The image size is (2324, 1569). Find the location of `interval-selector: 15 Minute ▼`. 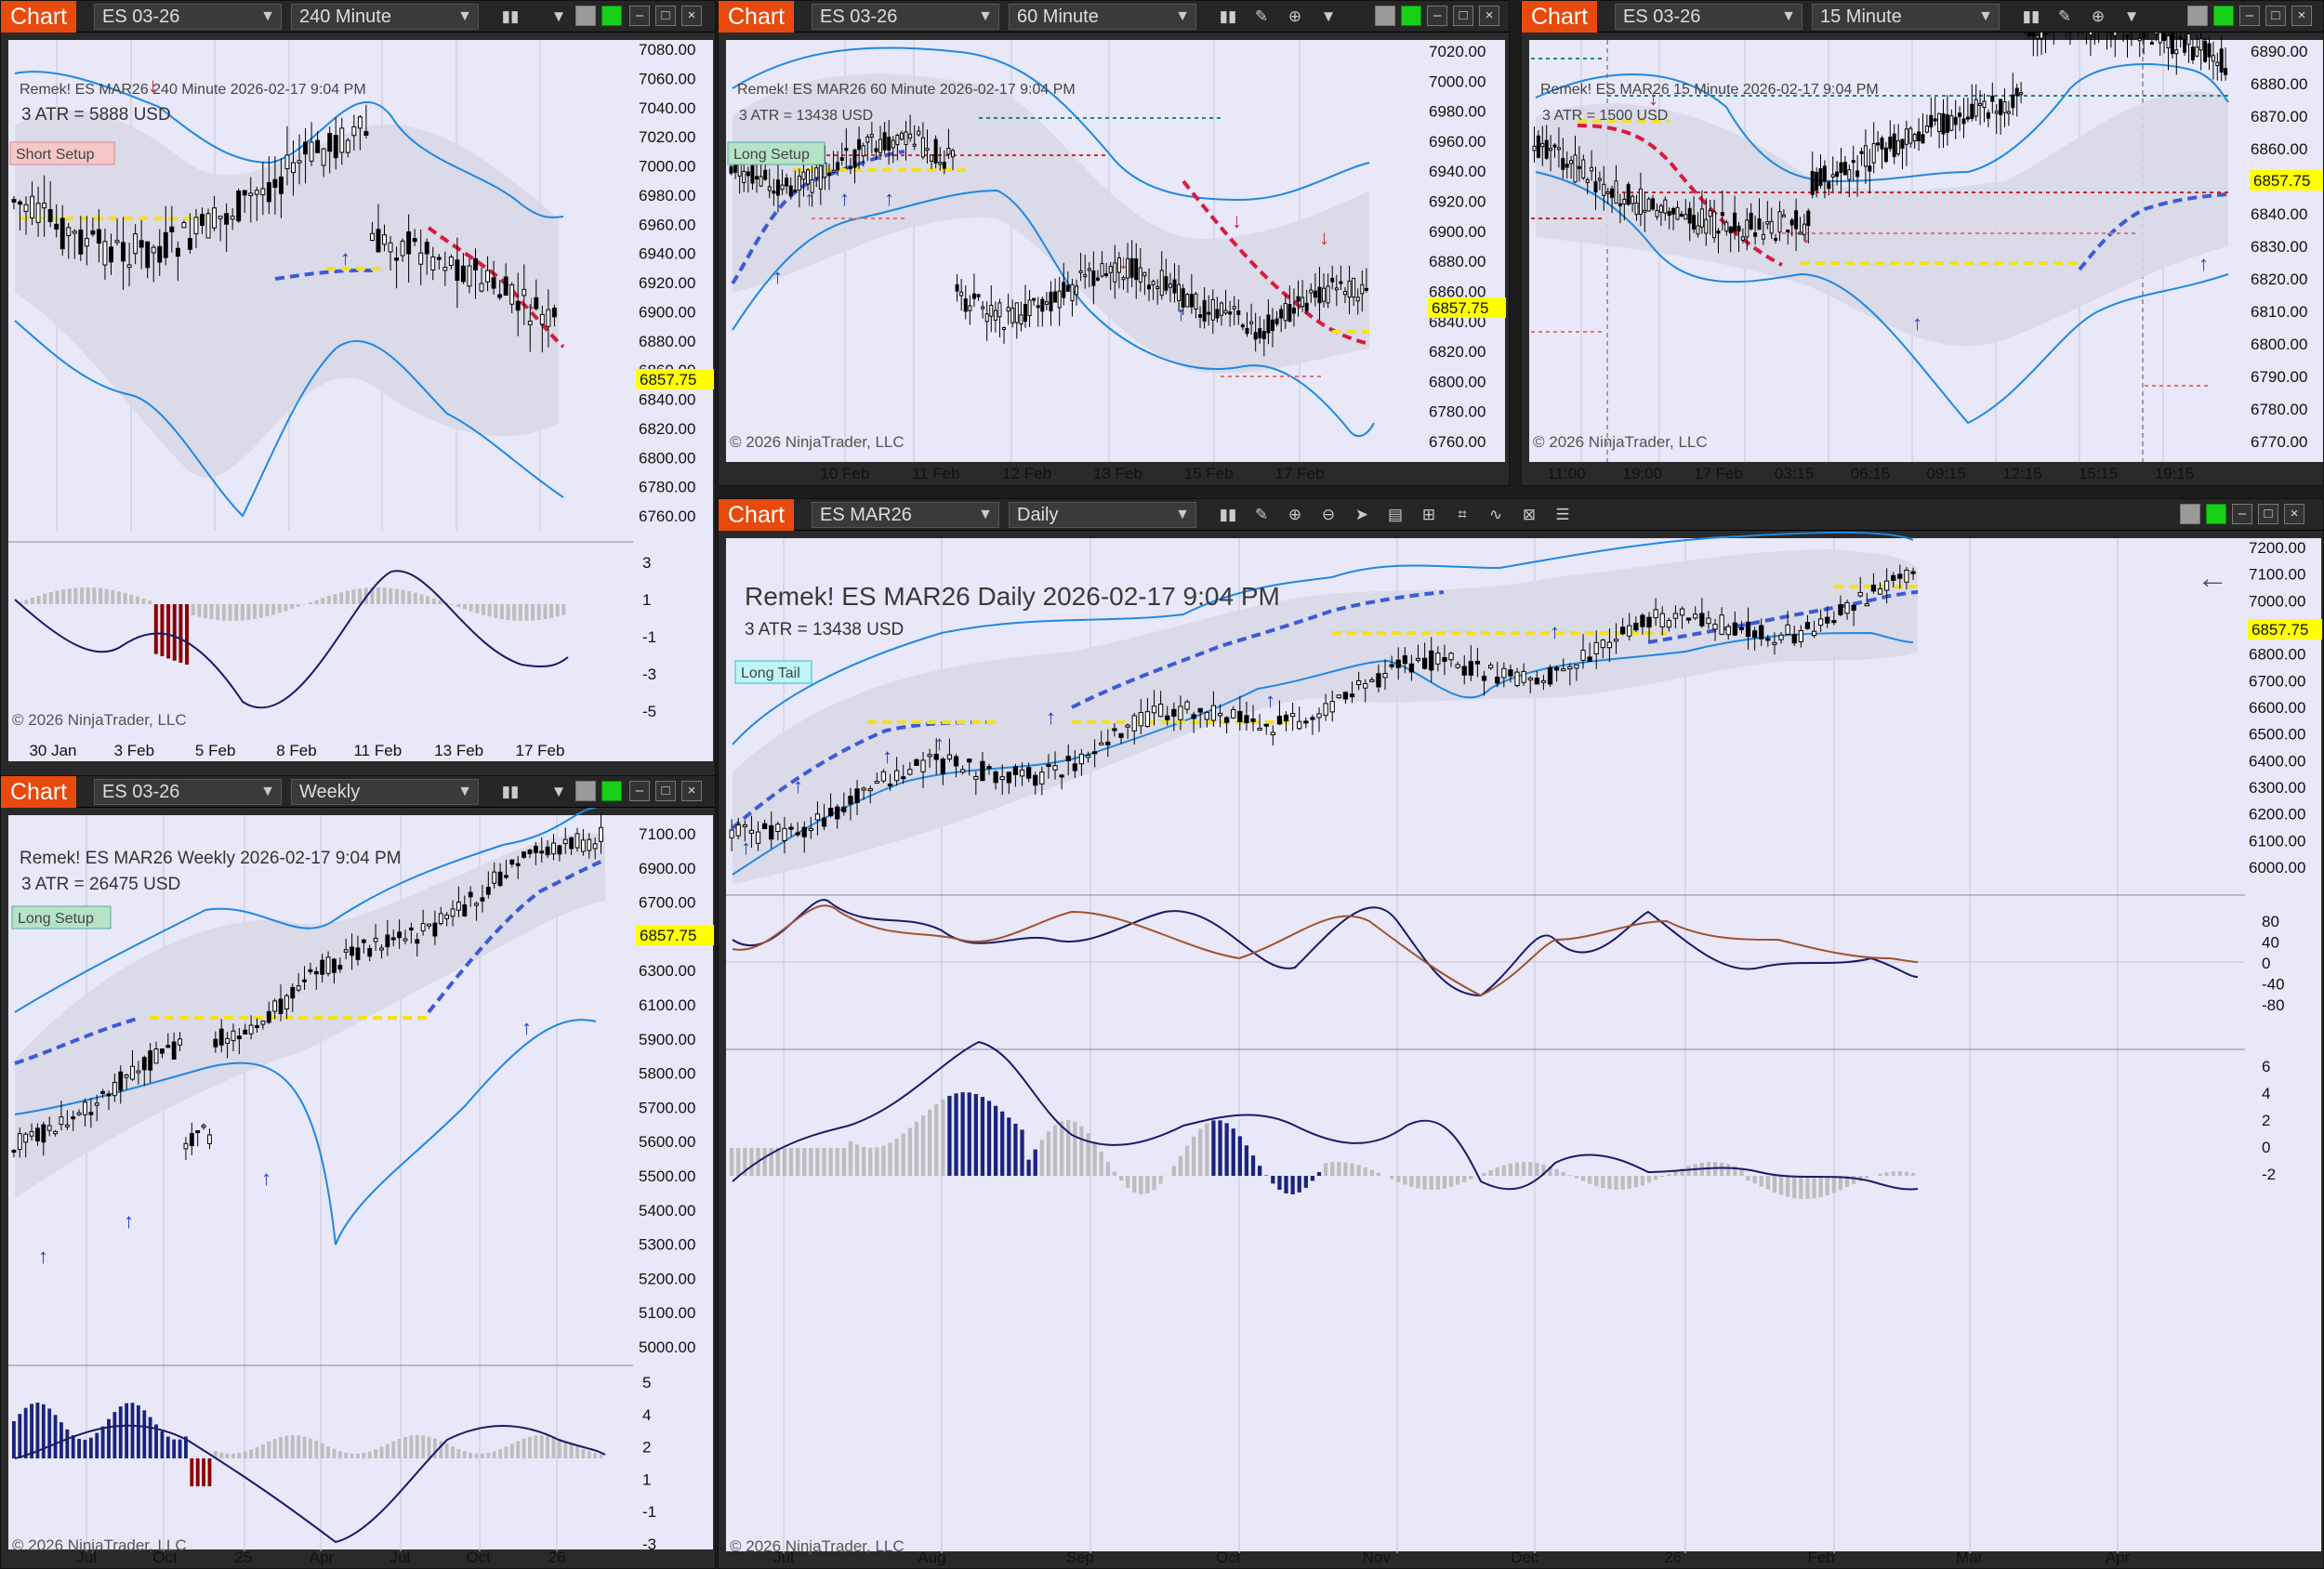

interval-selector: 15 Minute ▼ is located at coordinates (1906, 17).